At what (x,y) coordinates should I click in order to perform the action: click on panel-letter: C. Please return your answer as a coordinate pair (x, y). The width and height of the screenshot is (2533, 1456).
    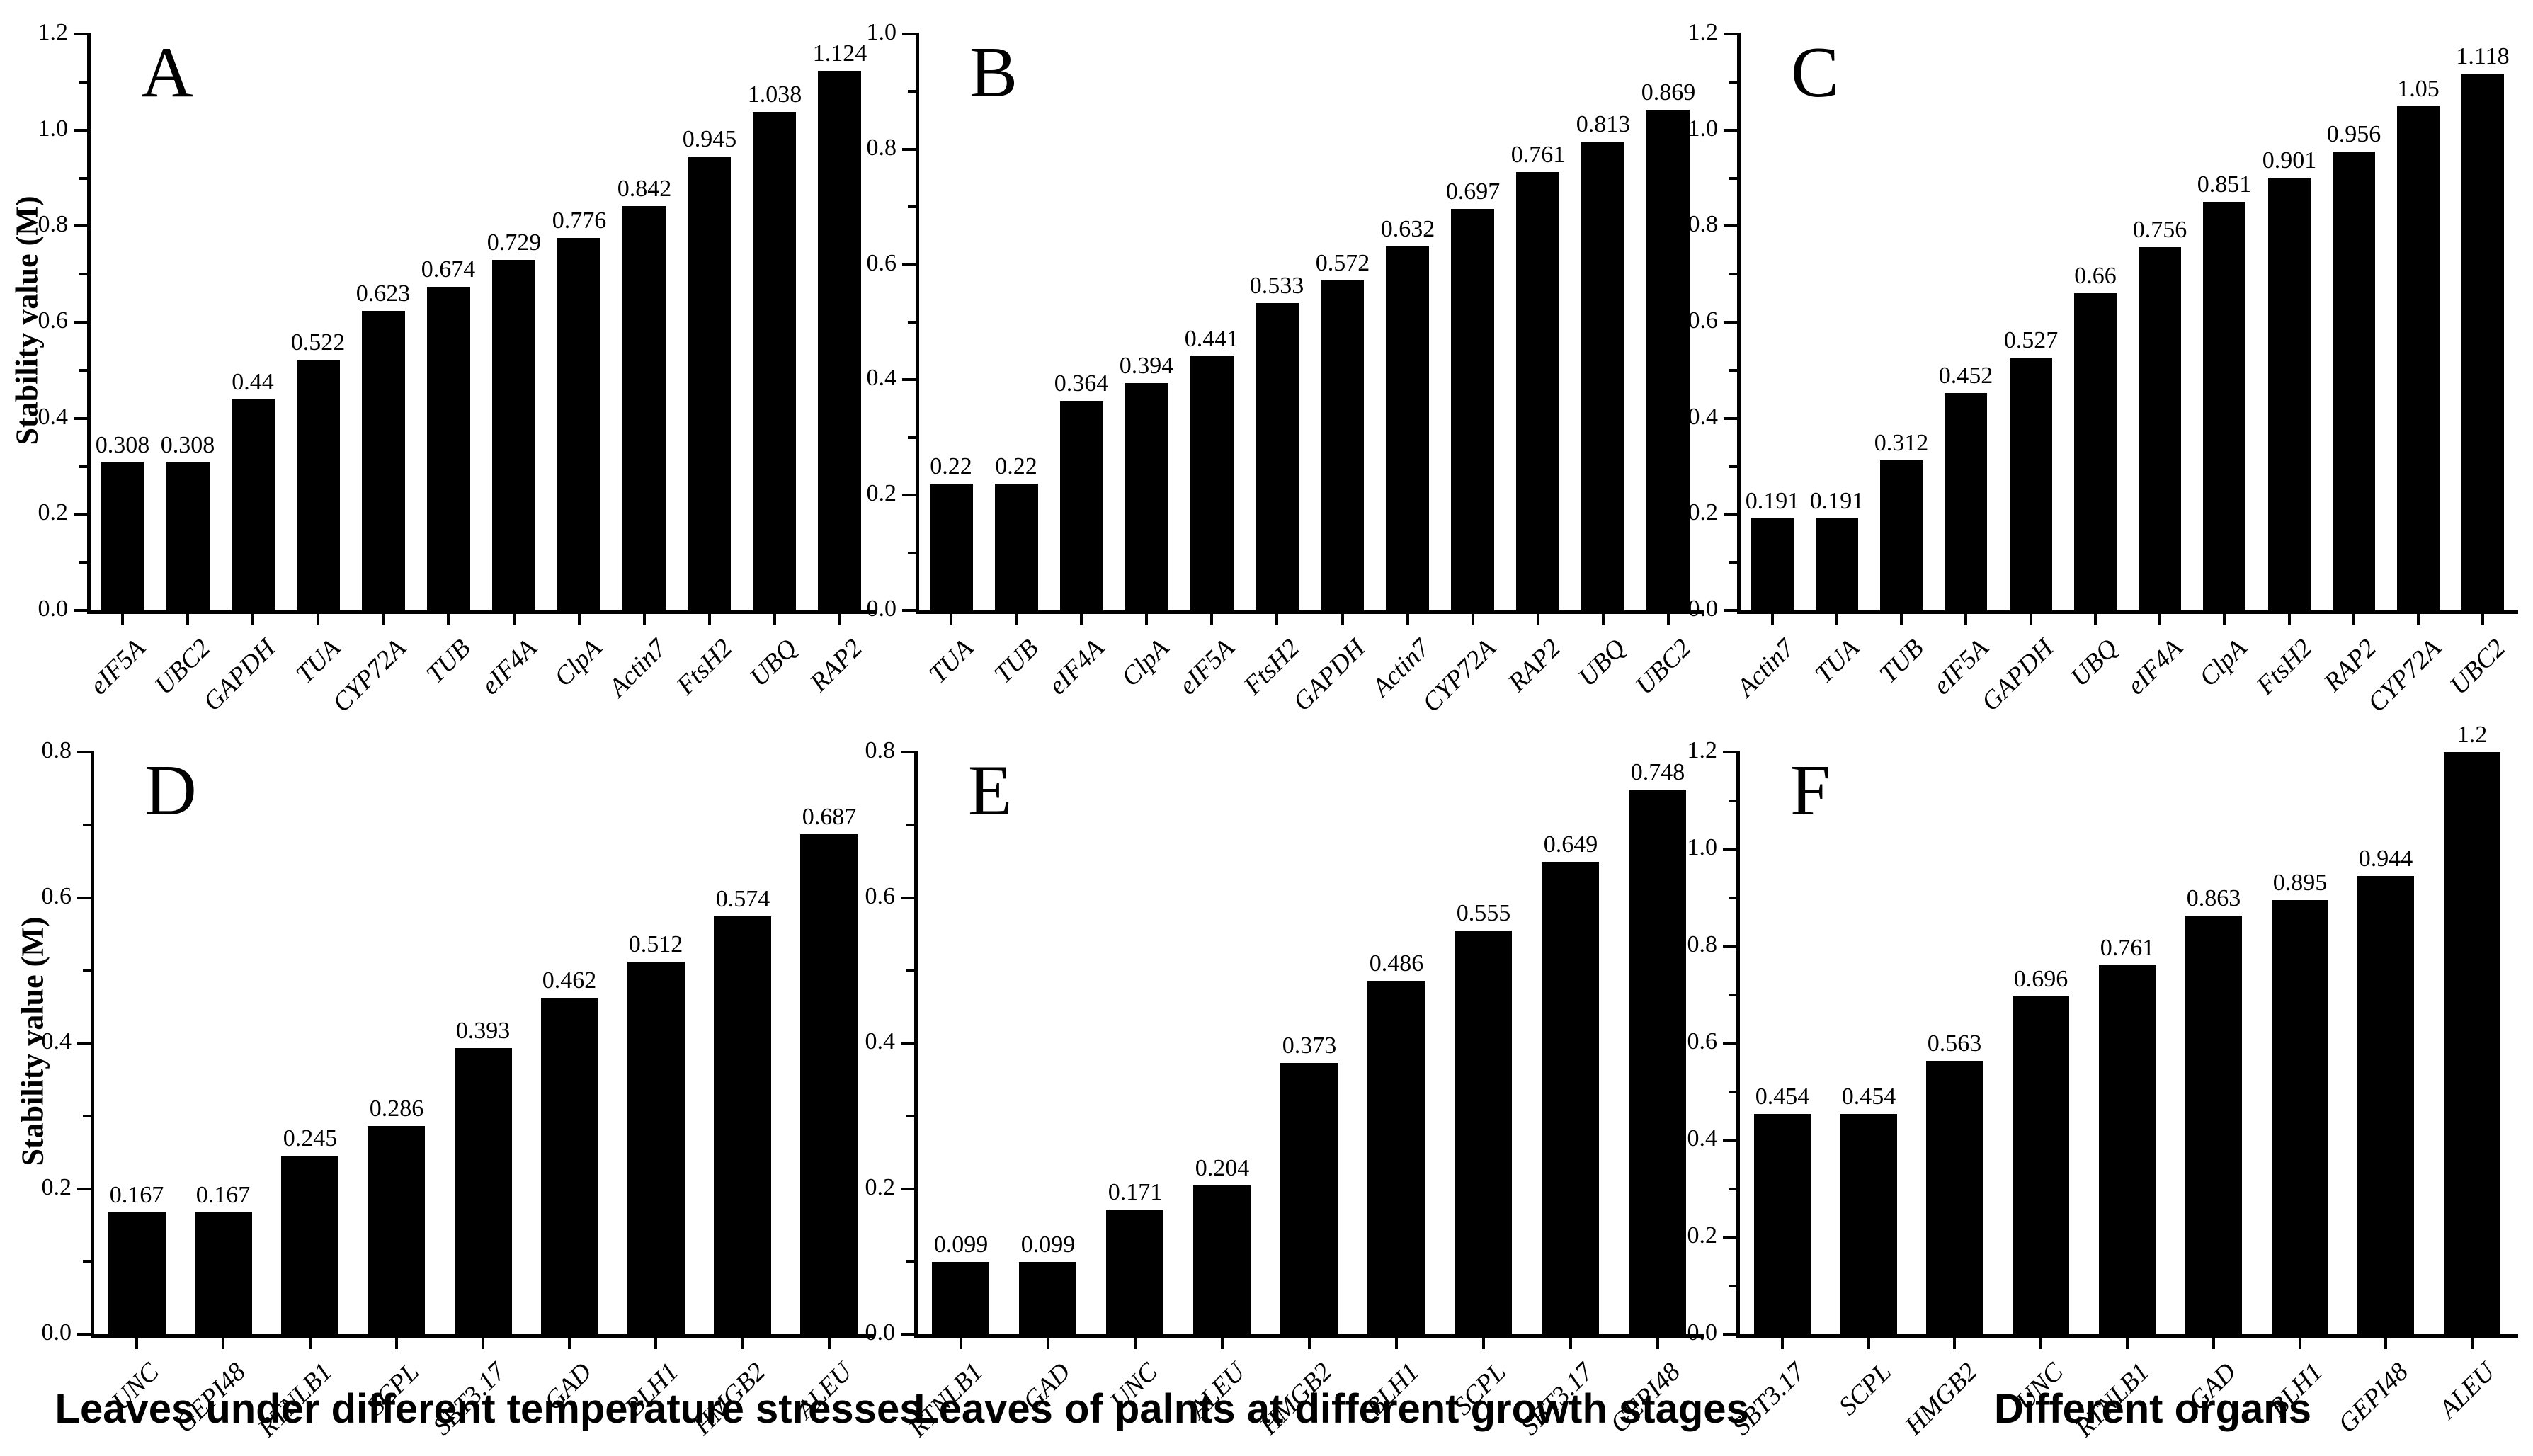
    Looking at the image, I should click on (1815, 73).